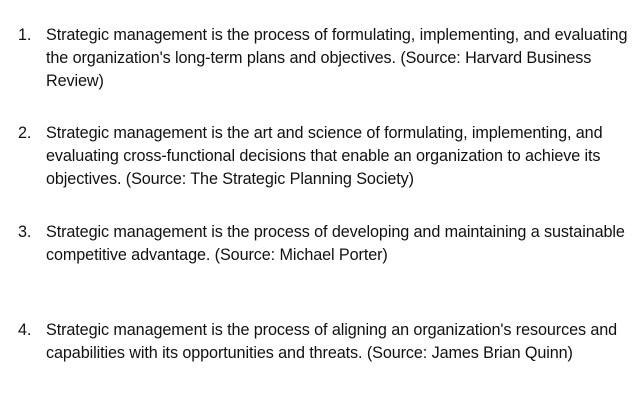  What do you see at coordinates (25, 133) in the screenshot?
I see `list-item-number: 2.` at bounding box center [25, 133].